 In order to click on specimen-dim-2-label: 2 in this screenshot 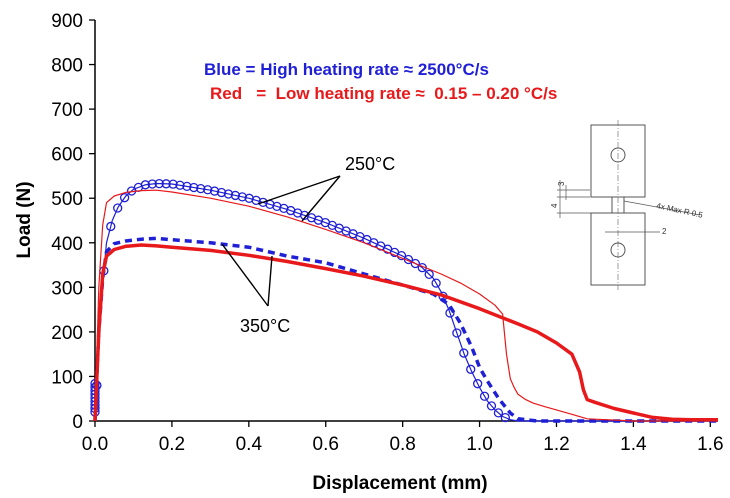, I will do `click(664, 231)`.